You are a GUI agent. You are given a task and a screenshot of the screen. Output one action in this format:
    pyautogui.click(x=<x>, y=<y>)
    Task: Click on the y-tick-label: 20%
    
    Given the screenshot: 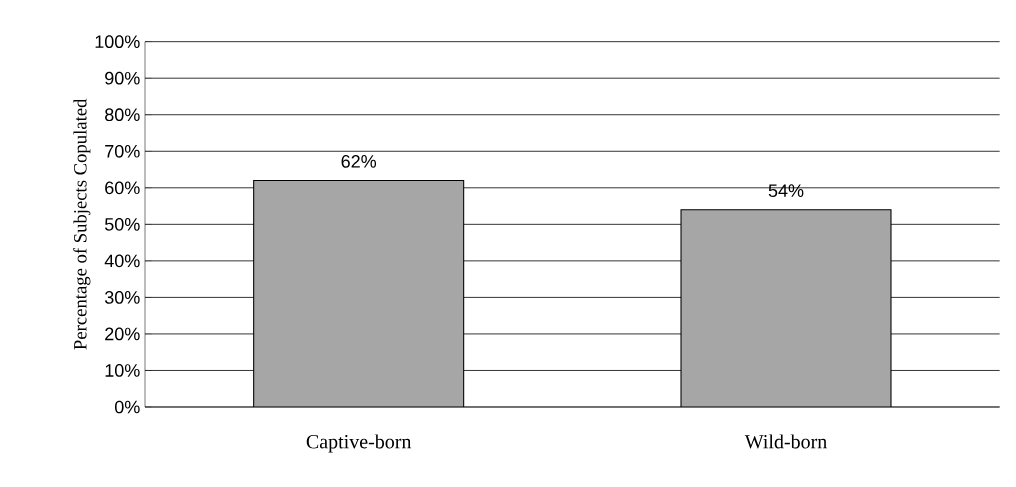 What is the action you would take?
    pyautogui.click(x=122, y=334)
    